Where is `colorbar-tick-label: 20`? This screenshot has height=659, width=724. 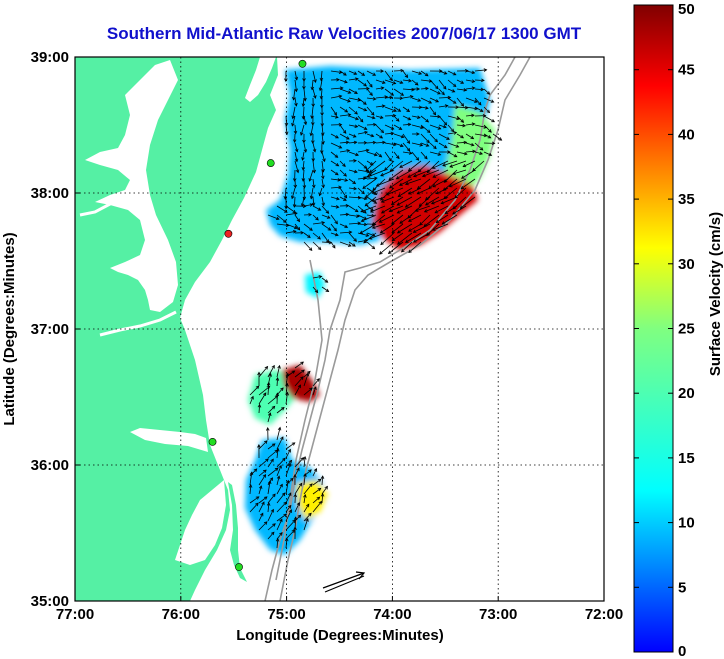
colorbar-tick-label: 20 is located at coordinates (686, 393).